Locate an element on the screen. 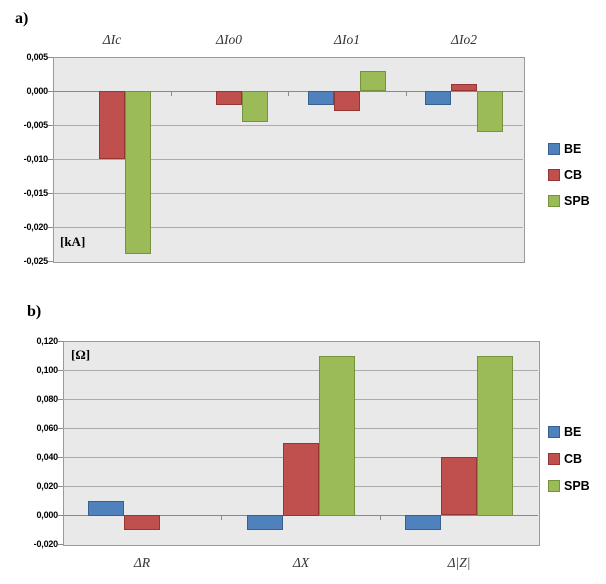  y-axis-tick-label: 0,080 is located at coordinates (47, 399).